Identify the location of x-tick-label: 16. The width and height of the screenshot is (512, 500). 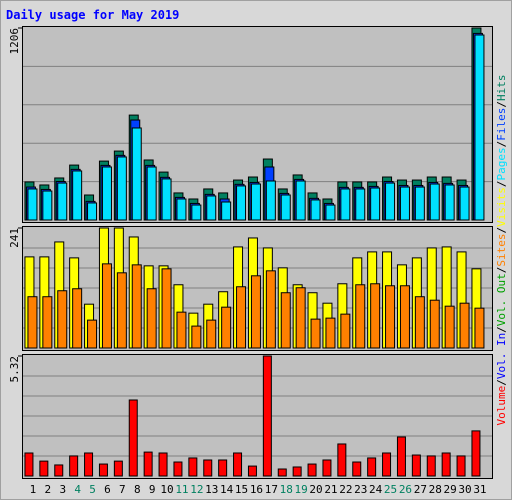
(256, 489).